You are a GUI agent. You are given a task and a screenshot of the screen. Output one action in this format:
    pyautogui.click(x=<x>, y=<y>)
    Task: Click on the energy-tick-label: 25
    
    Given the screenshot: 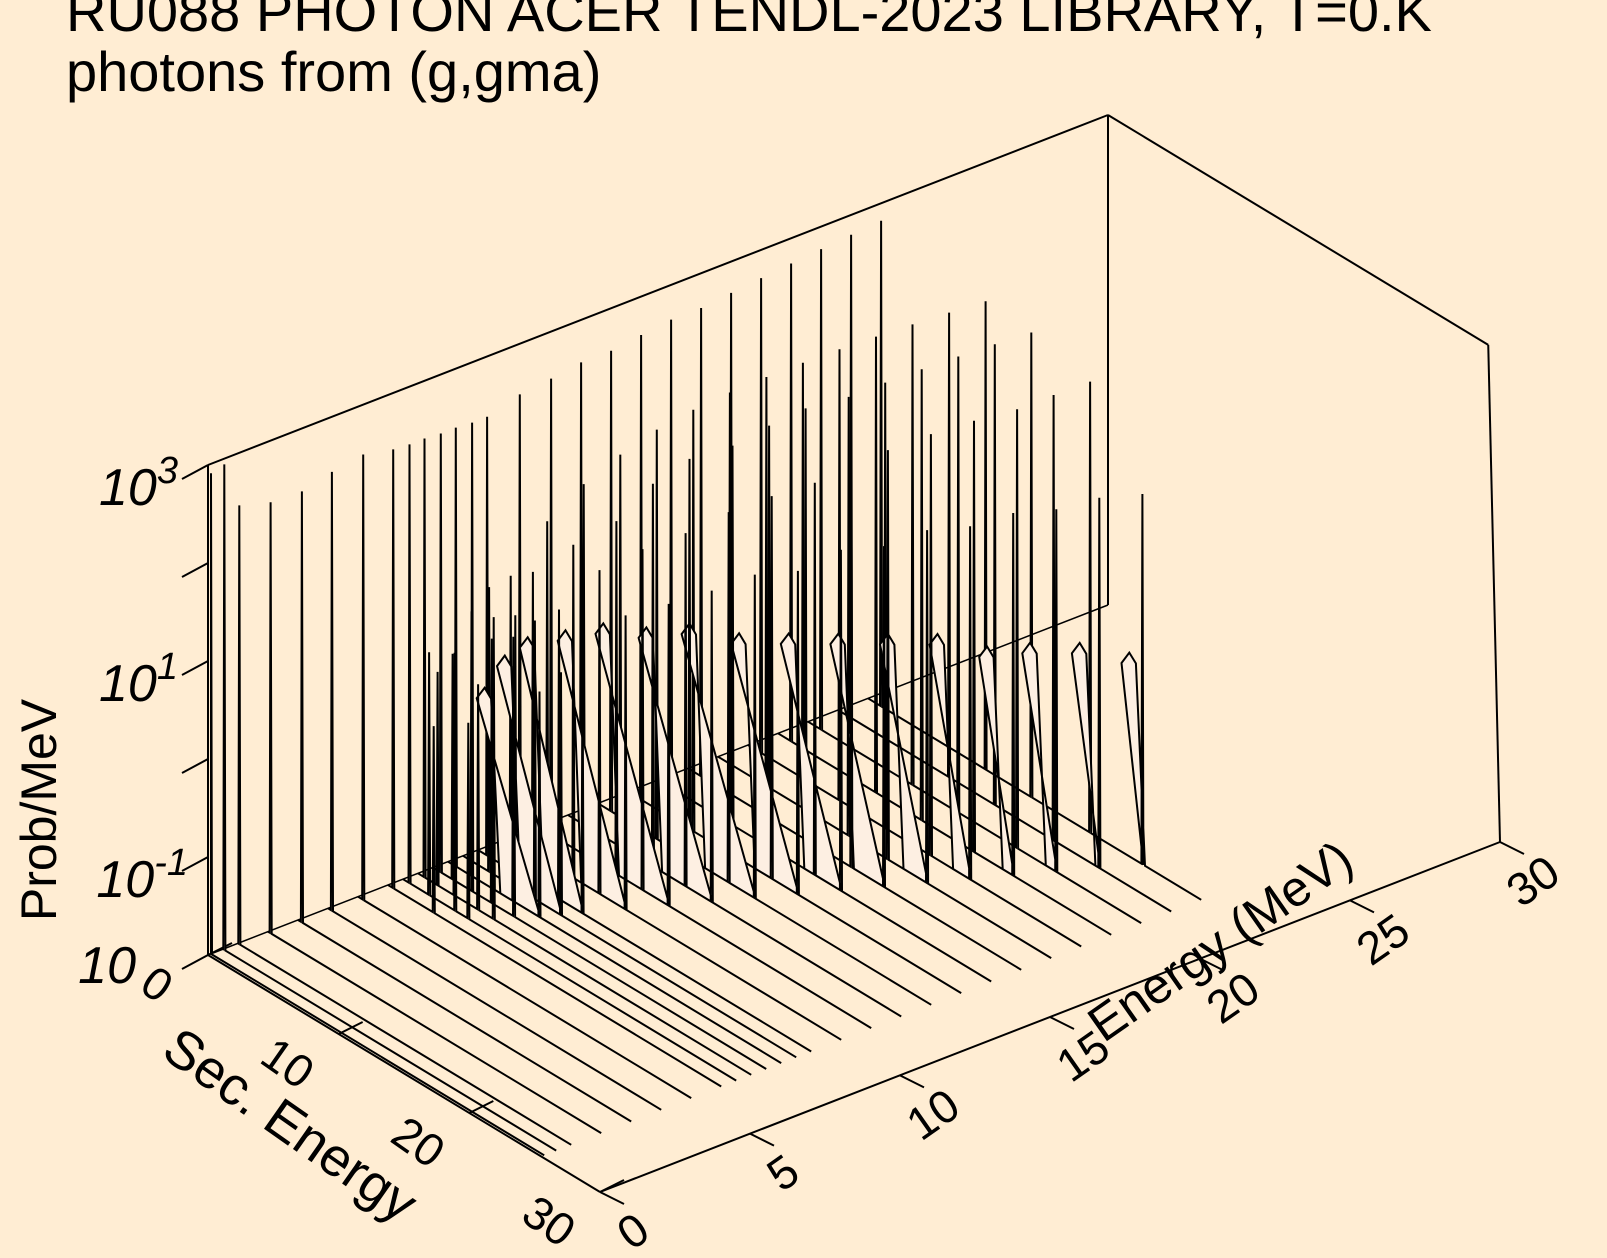 What is the action you would take?
    pyautogui.click(x=1383, y=939)
    